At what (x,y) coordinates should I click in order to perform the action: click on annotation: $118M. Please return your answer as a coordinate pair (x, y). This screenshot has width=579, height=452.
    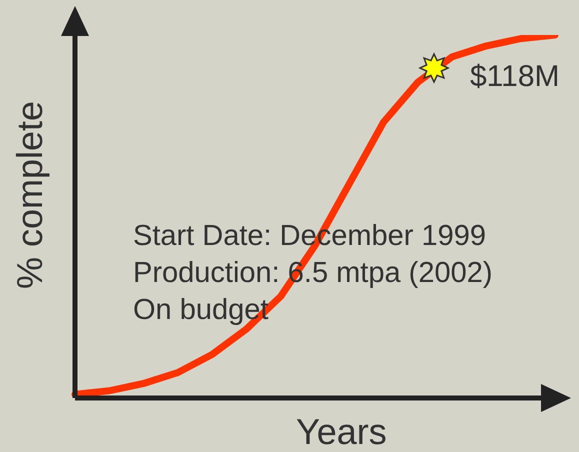
    Looking at the image, I should click on (515, 76).